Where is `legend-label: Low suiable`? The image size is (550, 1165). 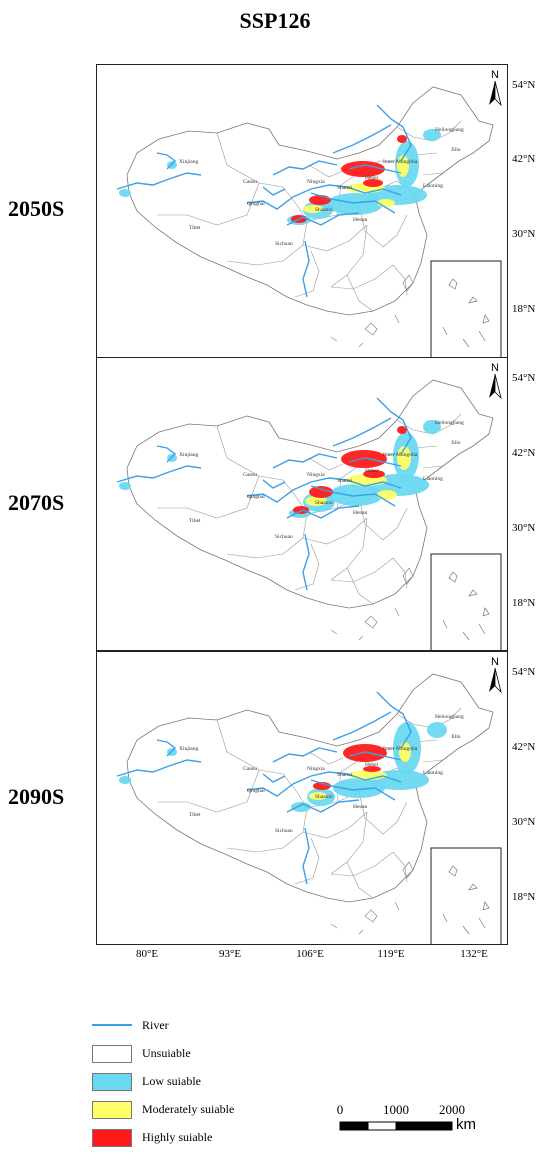
legend-label: Low suiable is located at coordinates (171, 1081).